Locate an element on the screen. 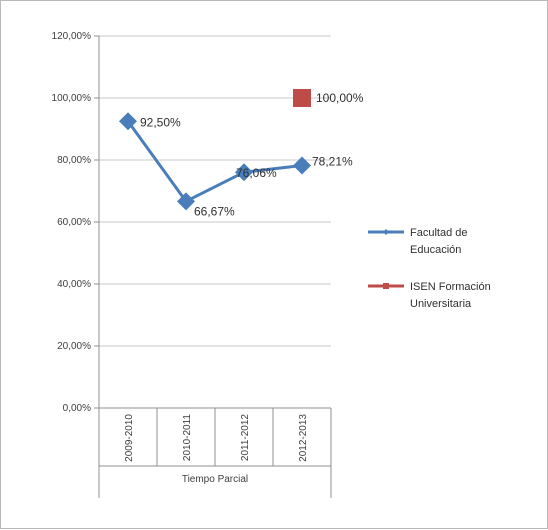 The image size is (548, 530). x-tick-label: 2009-2010 is located at coordinates (129, 438).